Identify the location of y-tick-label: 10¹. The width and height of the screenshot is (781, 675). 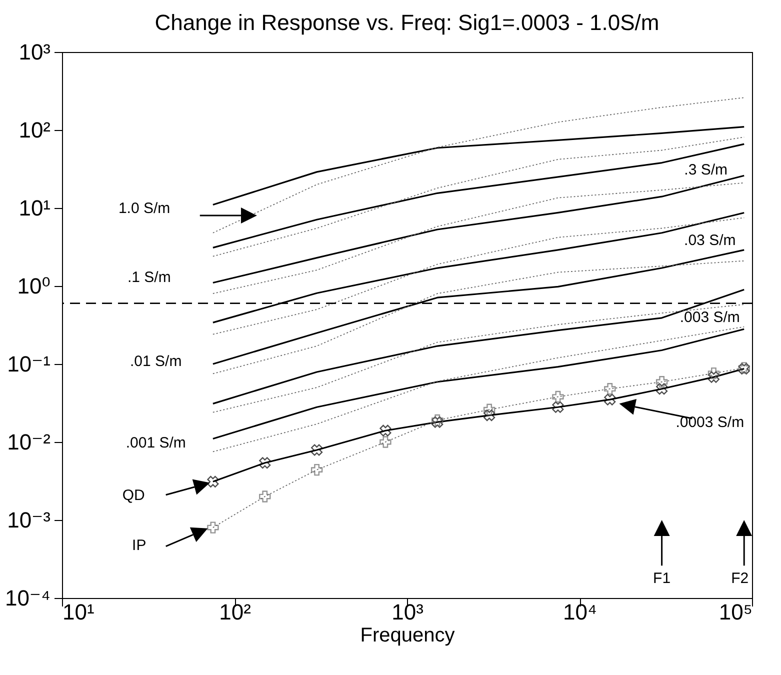
(34, 208).